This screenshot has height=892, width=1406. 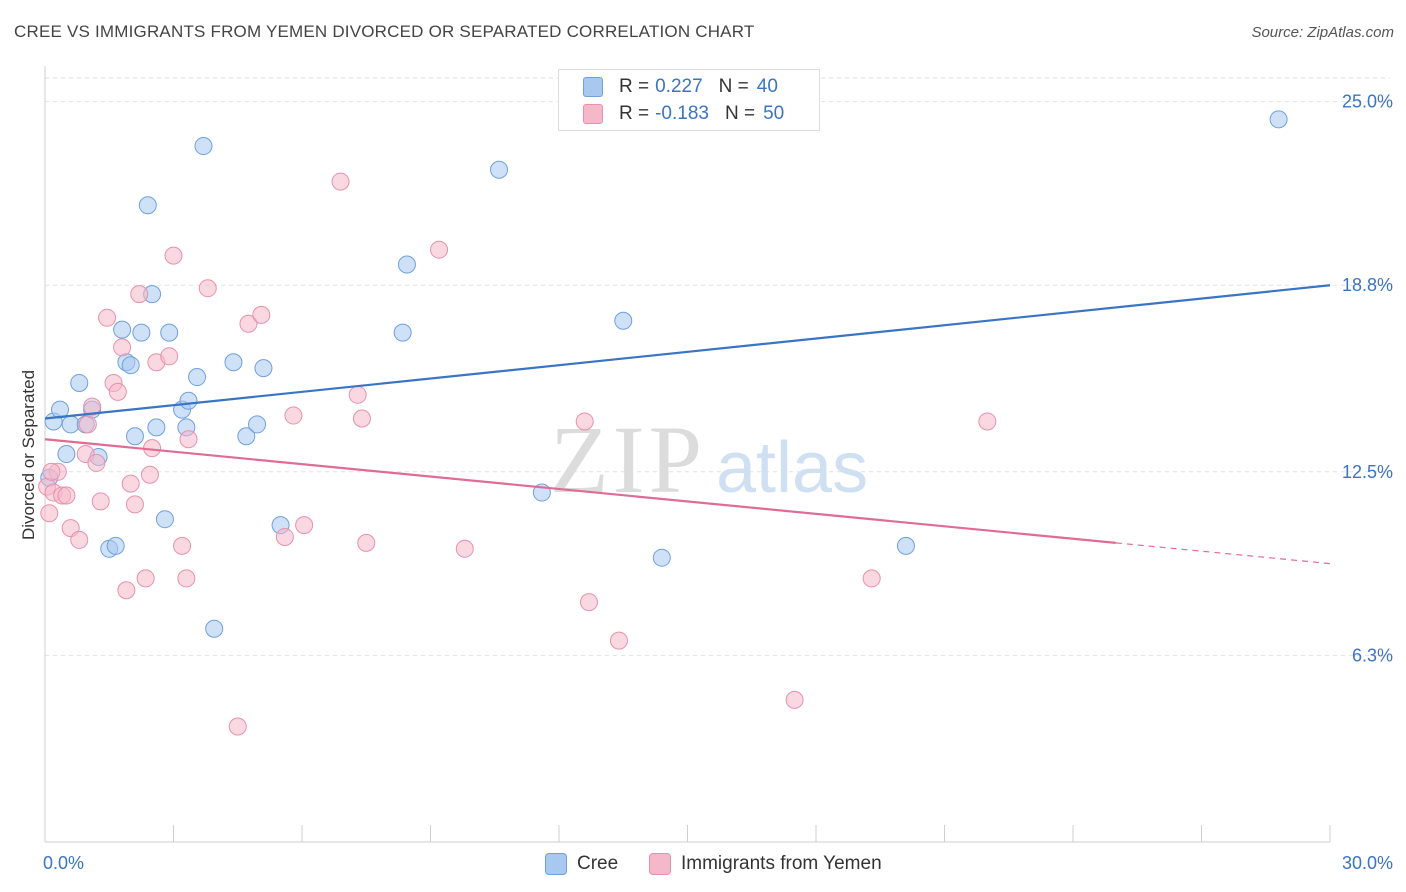 What do you see at coordinates (660, 864) in the screenshot?
I see `bottom-legend-swatch-yemen` at bounding box center [660, 864].